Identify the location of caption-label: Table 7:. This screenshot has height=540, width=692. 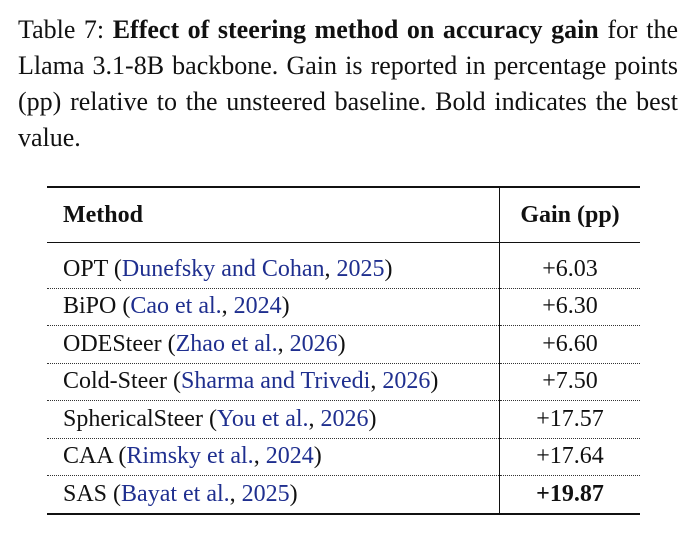
(61, 29).